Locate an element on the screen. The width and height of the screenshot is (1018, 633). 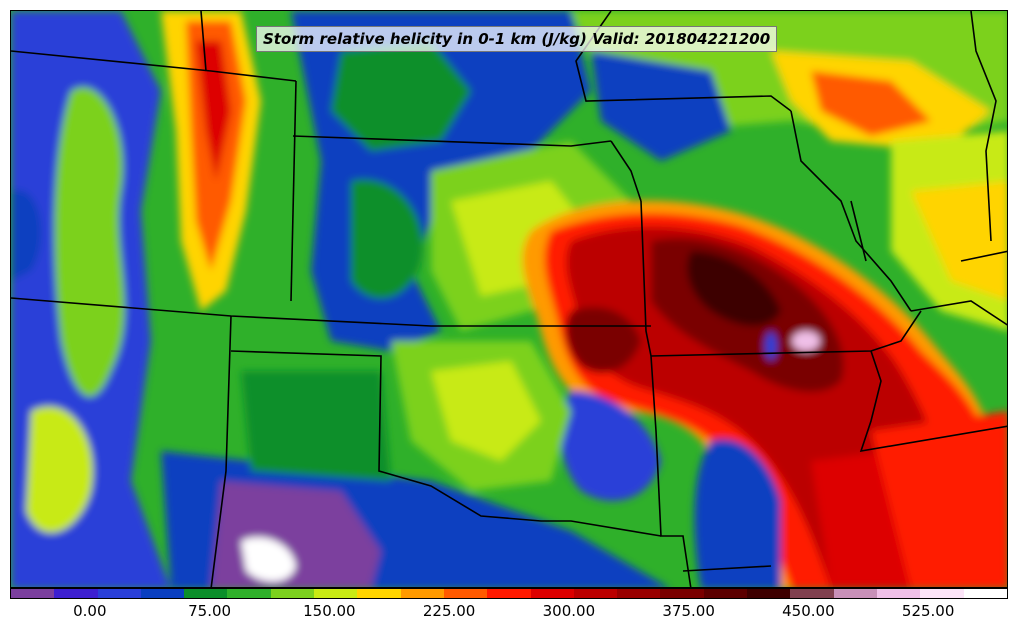
colorbar-tick-label: 300.00 is located at coordinates (569, 611).